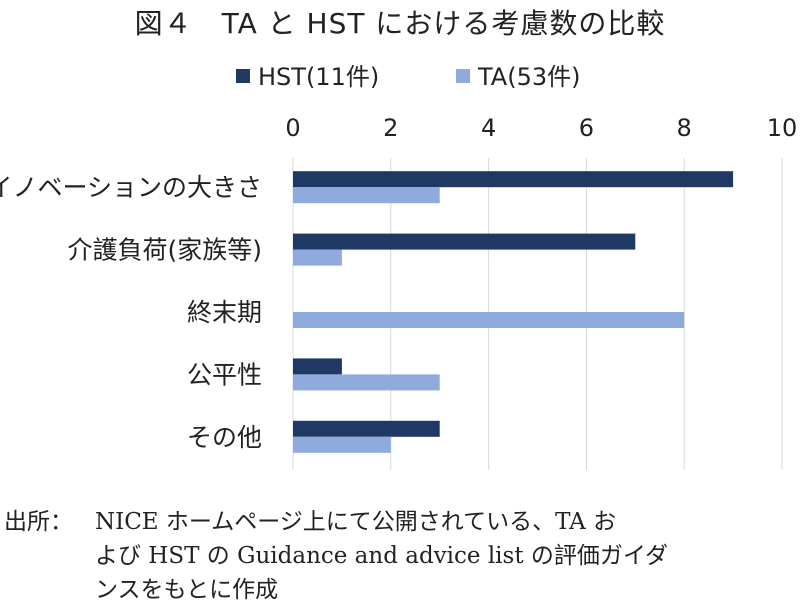 The height and width of the screenshot is (609, 800). I want to click on x-tick-label: 0, so click(292, 128).